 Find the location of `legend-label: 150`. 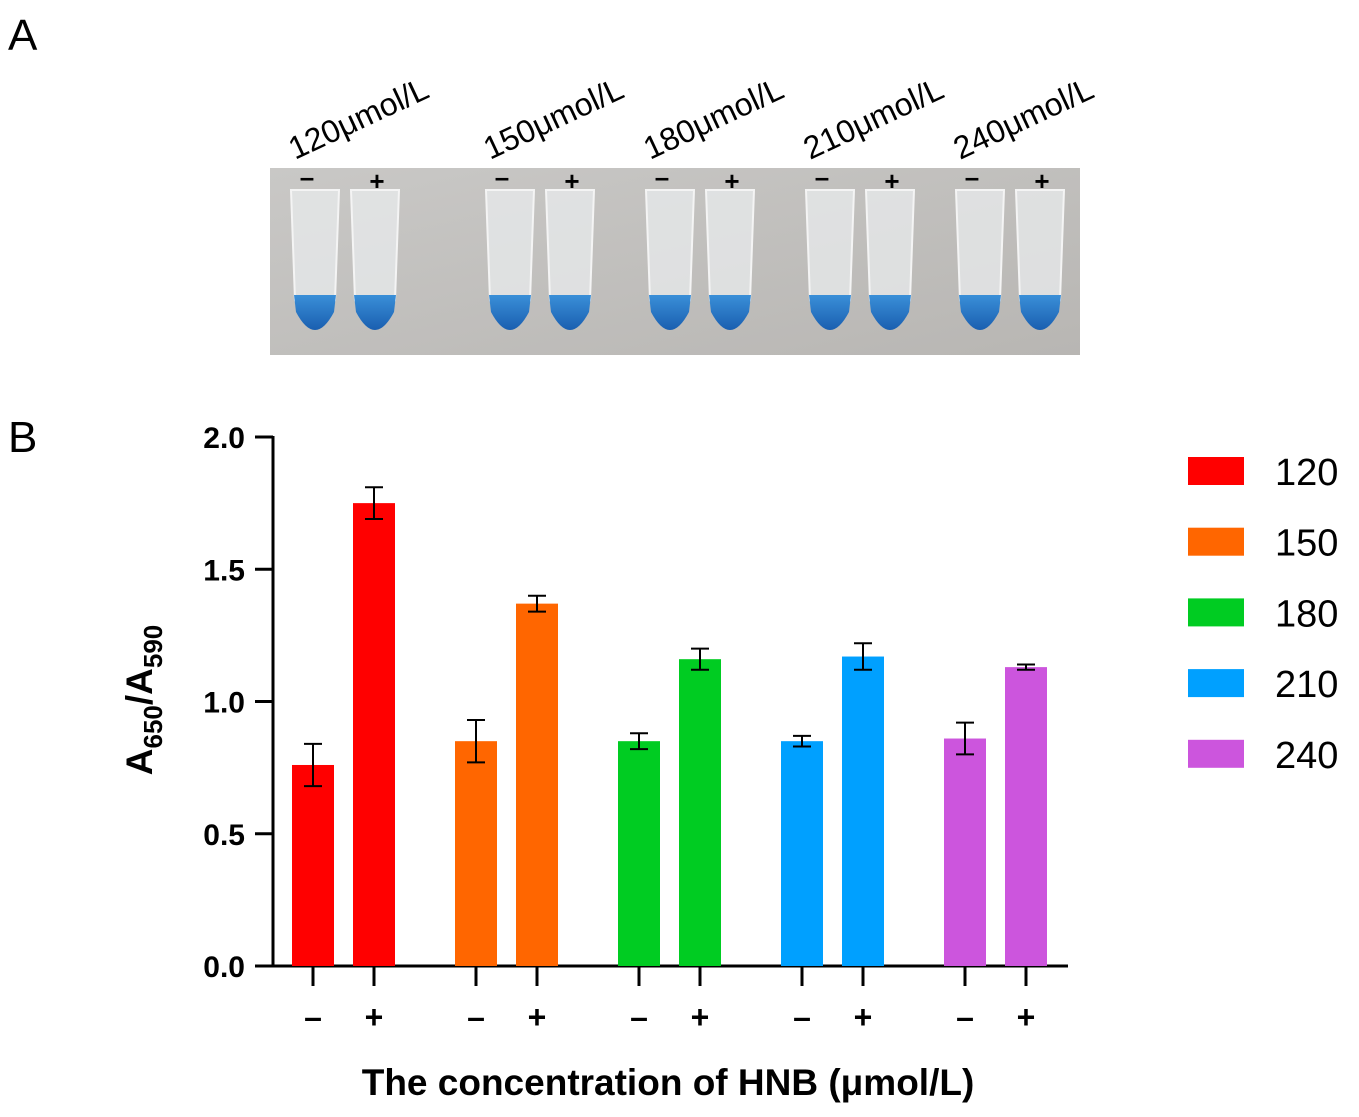

legend-label: 150 is located at coordinates (1306, 544).